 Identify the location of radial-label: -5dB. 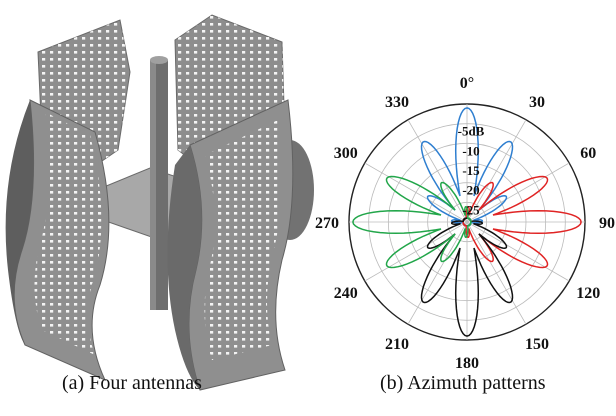
(471, 131).